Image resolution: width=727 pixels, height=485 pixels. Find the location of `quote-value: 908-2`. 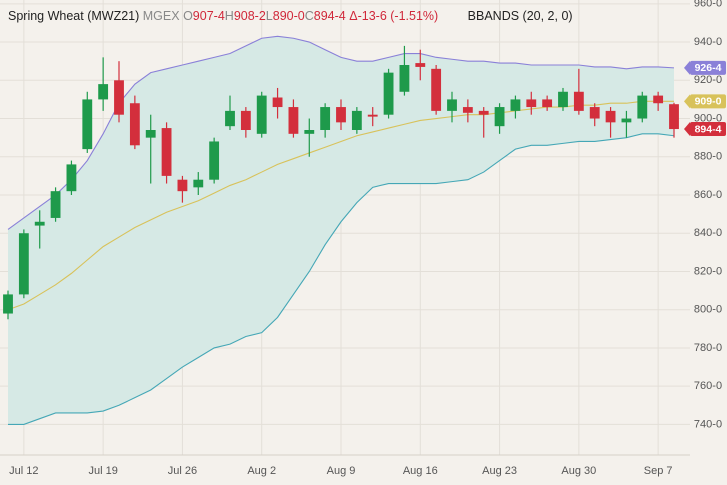

quote-value: 908-2 is located at coordinates (249, 16).